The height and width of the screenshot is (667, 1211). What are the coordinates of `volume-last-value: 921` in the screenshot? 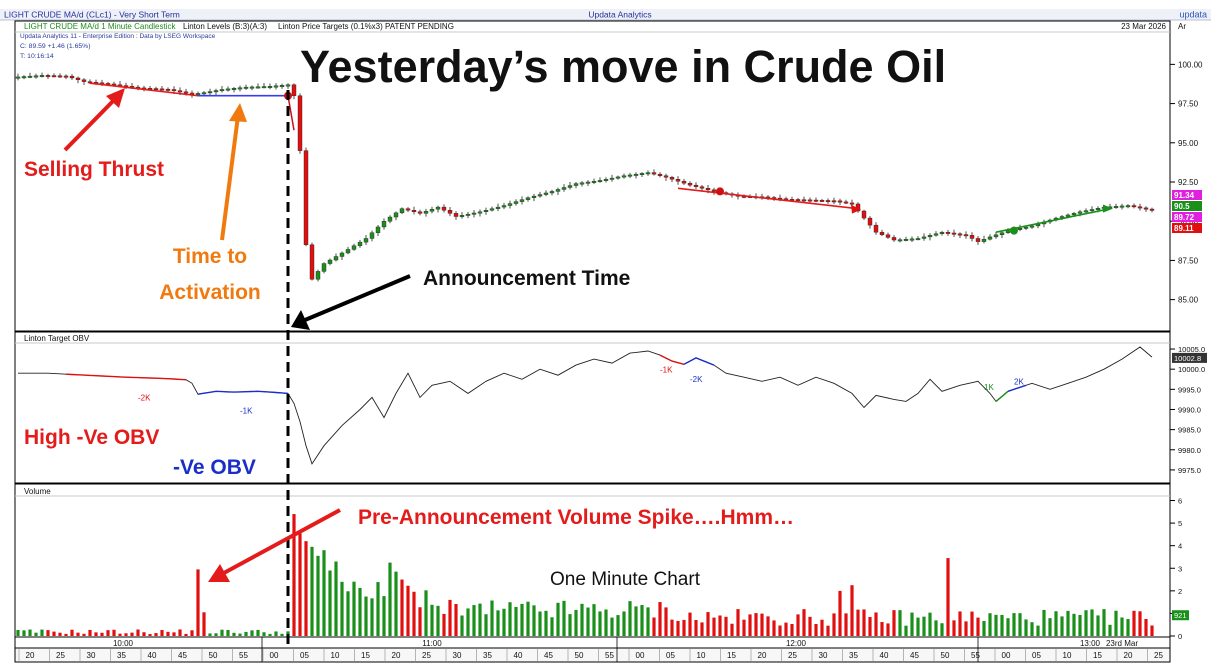 It's located at (1180, 615).